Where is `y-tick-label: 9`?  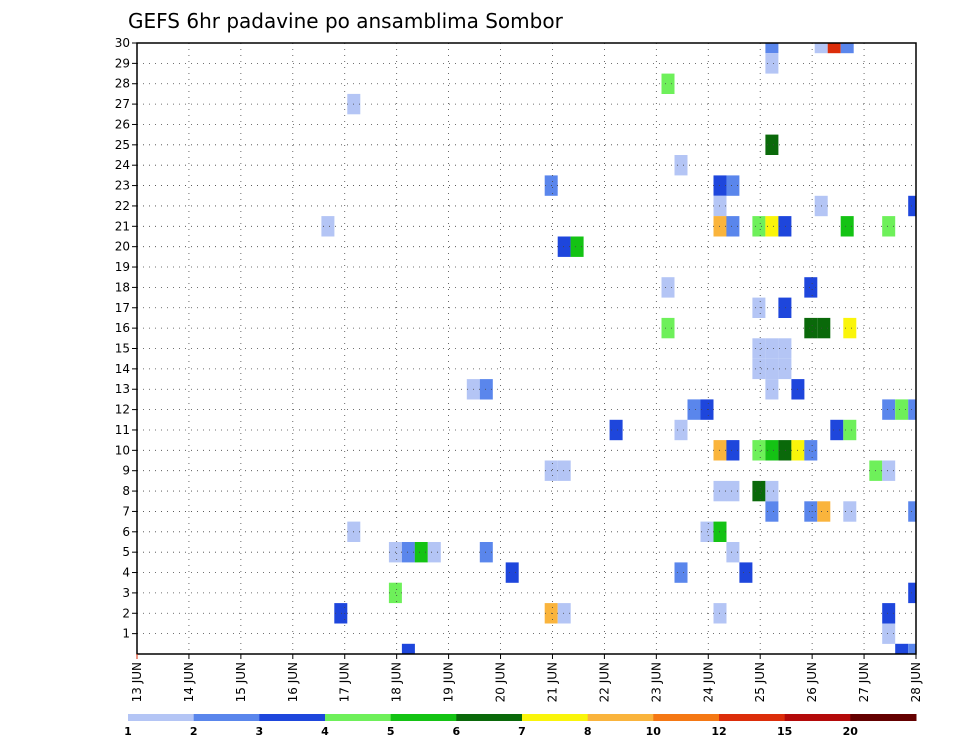 y-tick-label: 9 is located at coordinates (126, 471).